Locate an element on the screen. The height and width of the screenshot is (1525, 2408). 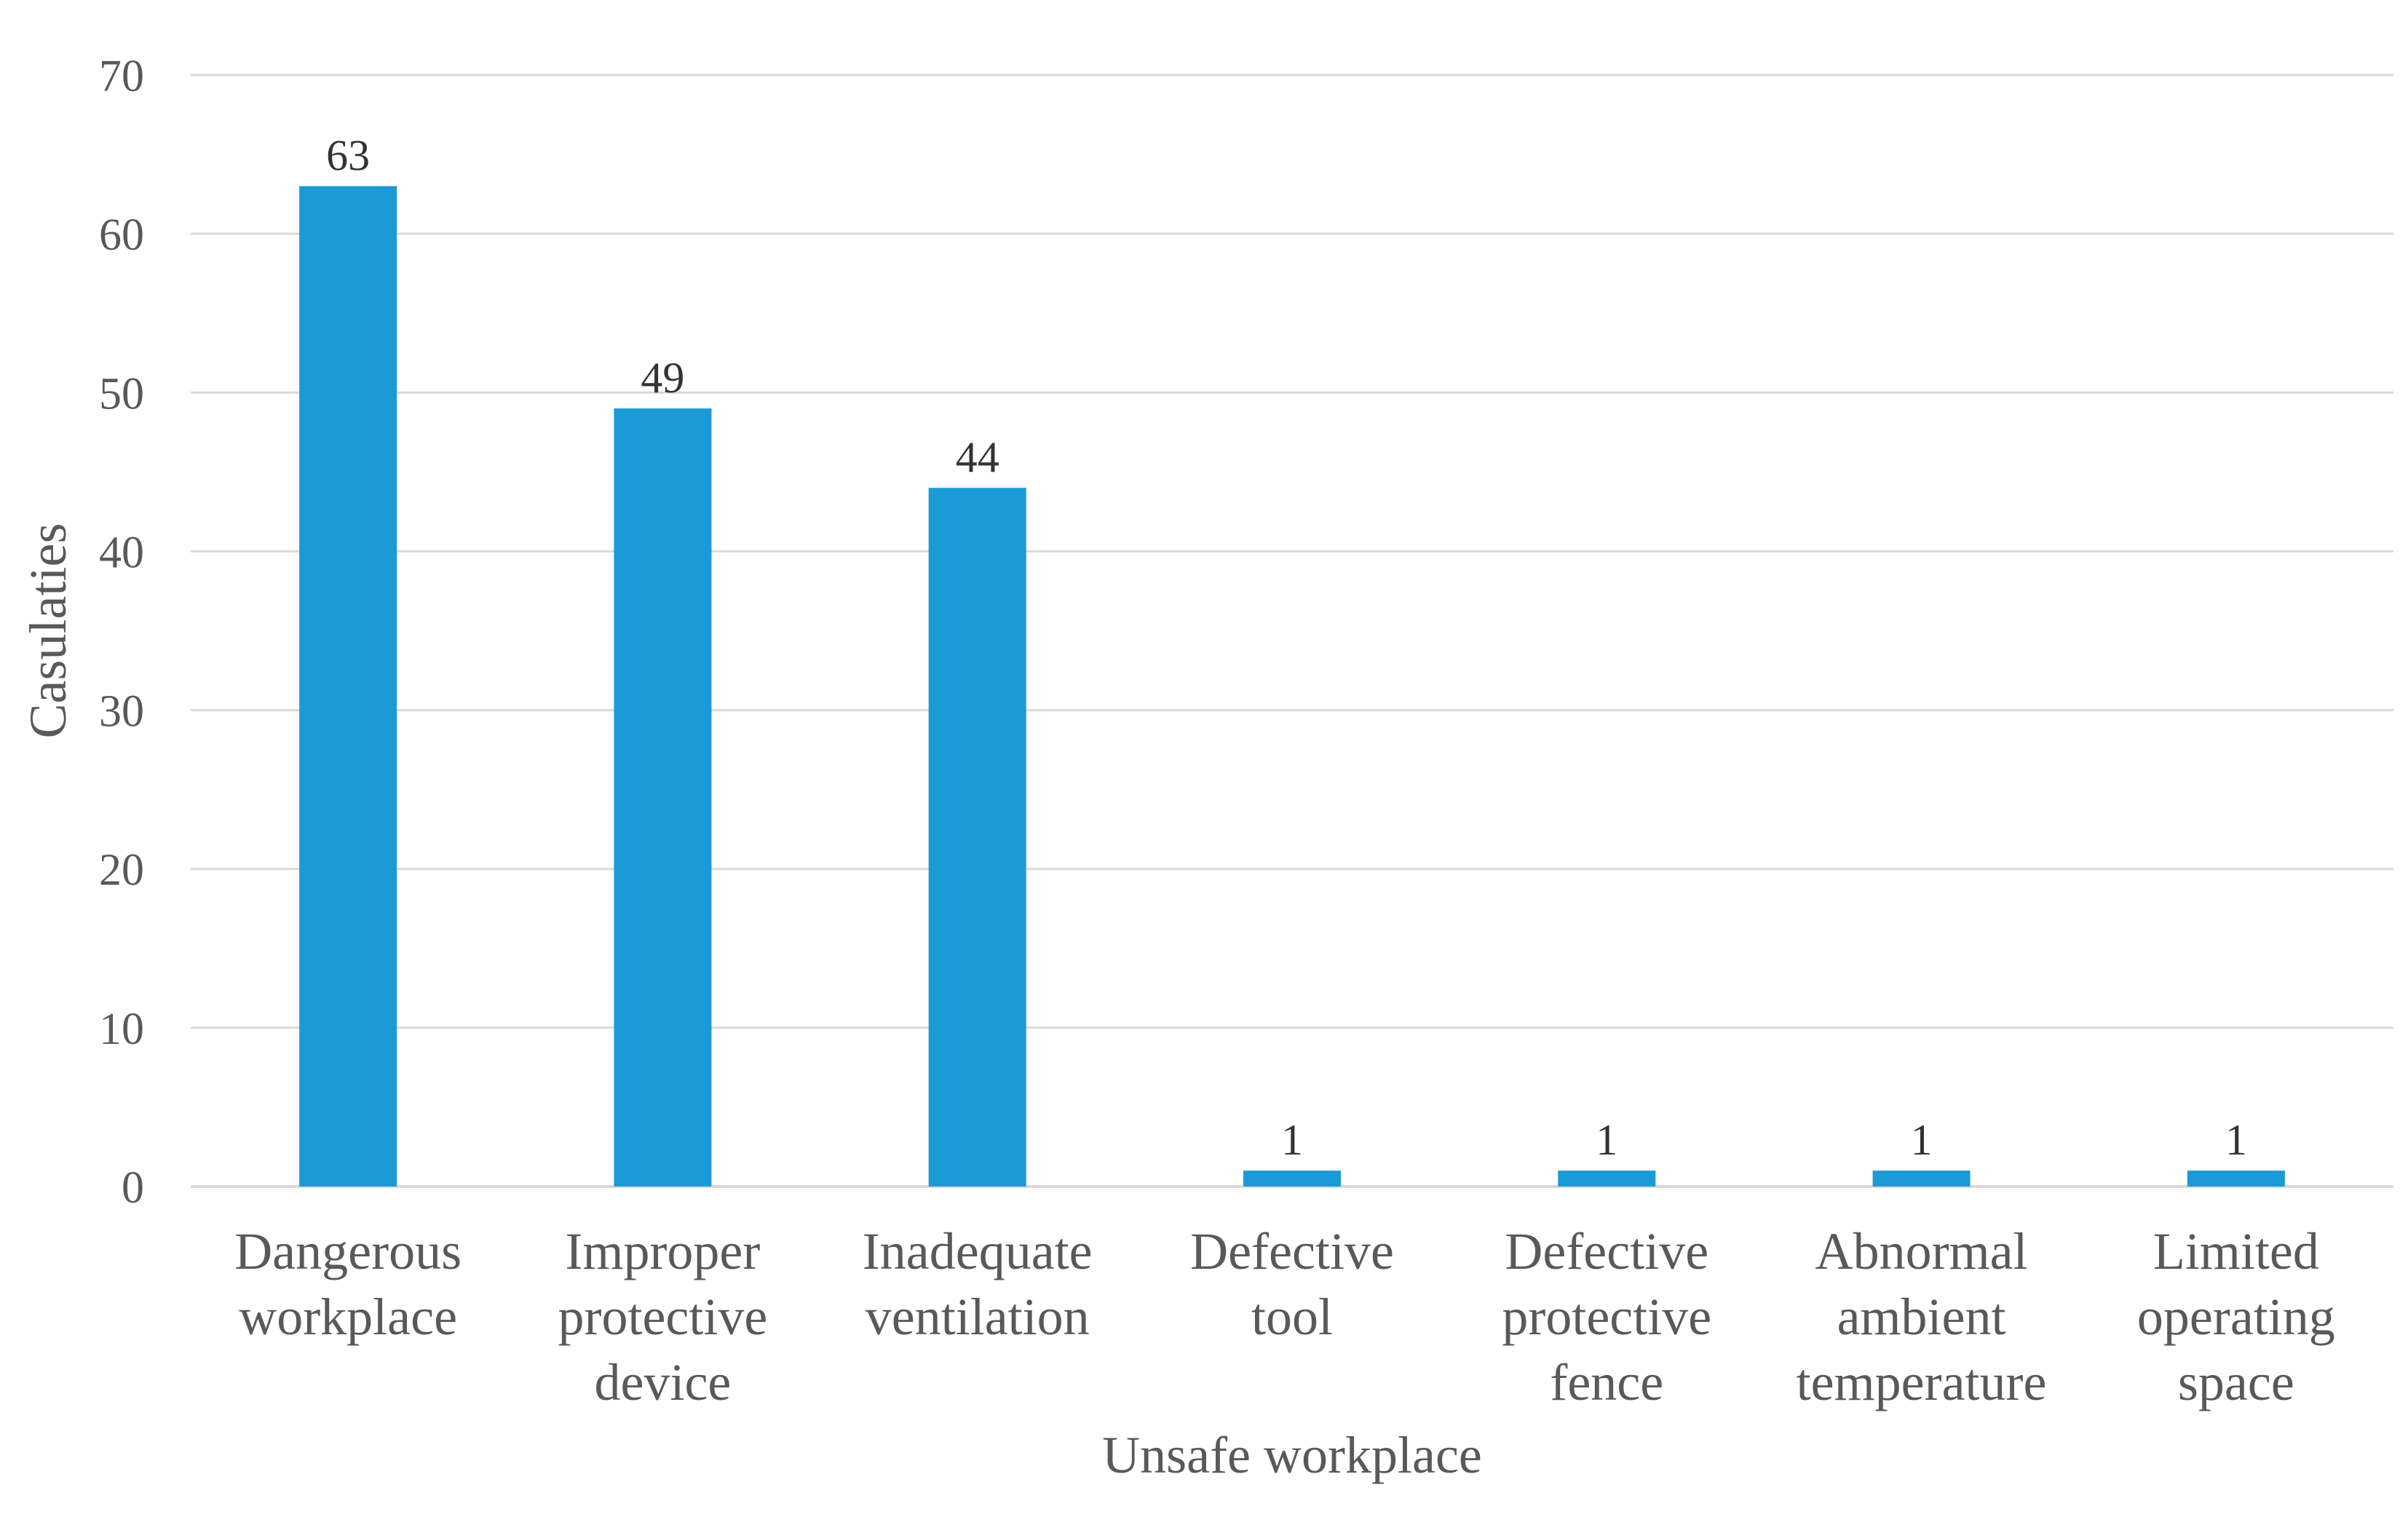
x-category-label-1: Improper protective device is located at coordinates (663, 1316).